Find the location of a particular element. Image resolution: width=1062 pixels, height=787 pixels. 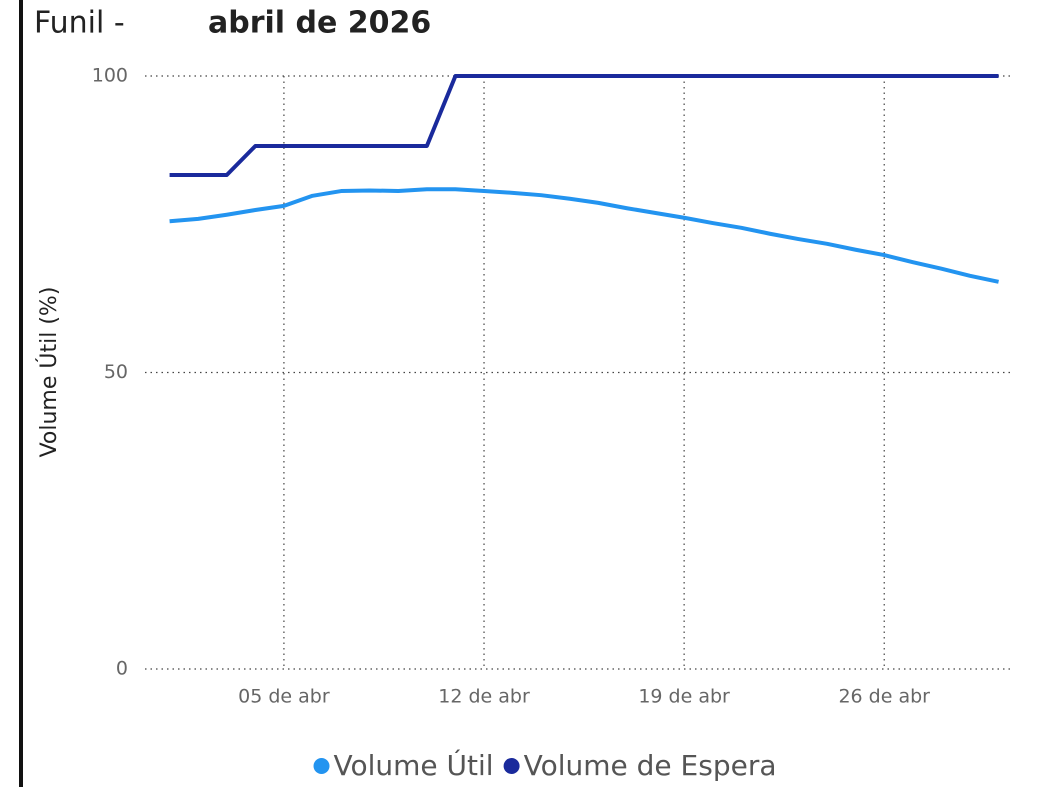

chart-title: Funil - is located at coordinates (79, 23).